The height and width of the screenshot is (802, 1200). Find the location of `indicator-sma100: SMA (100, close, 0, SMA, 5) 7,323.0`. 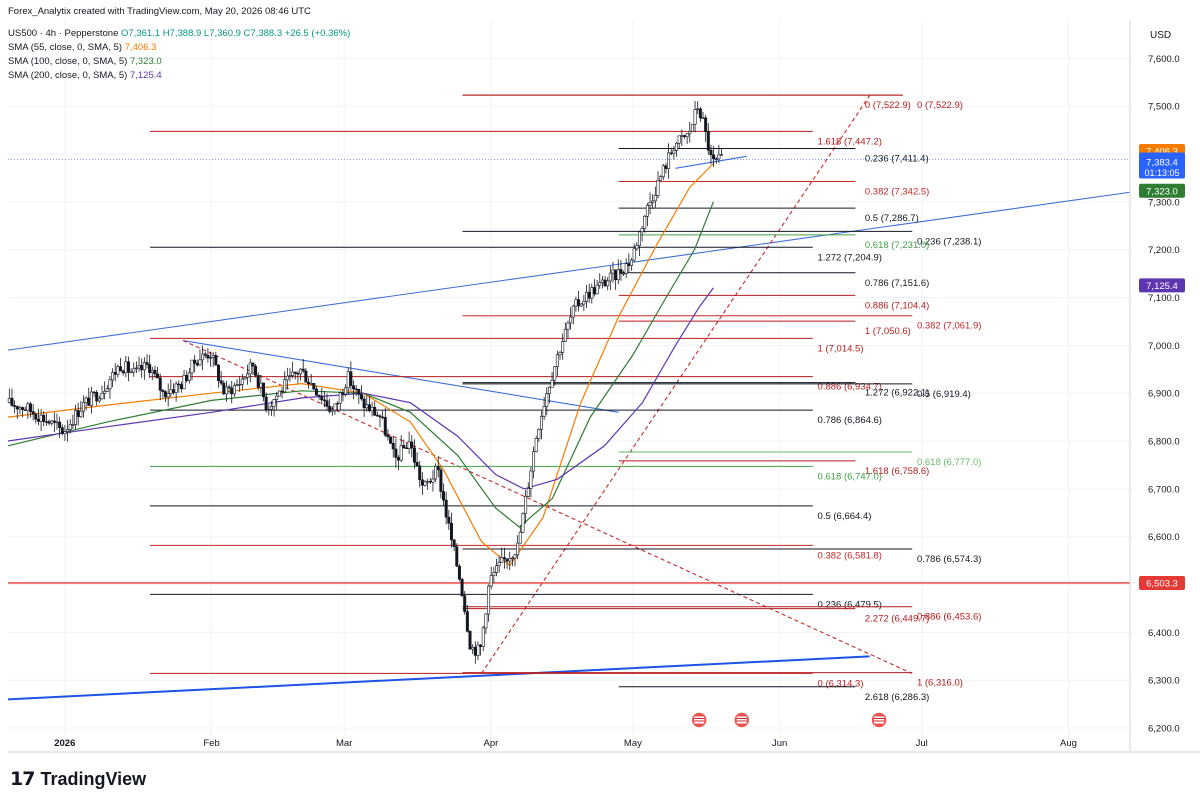

indicator-sma100: SMA (100, close, 0, SMA, 5) 7,323.0 is located at coordinates (85, 62).